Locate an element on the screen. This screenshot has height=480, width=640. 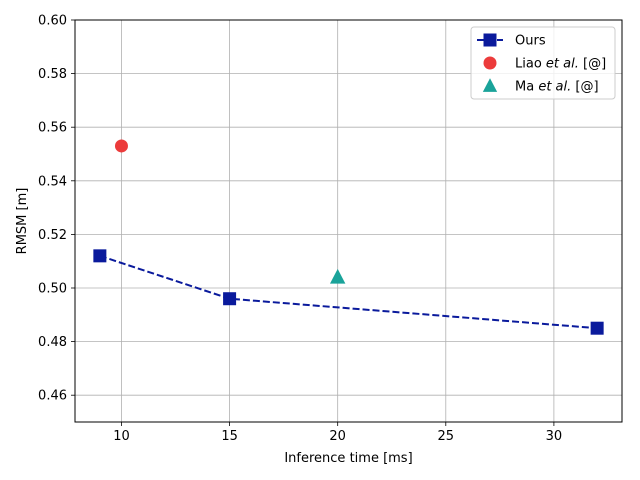
legend-label-0: Ours is located at coordinates (530, 41).